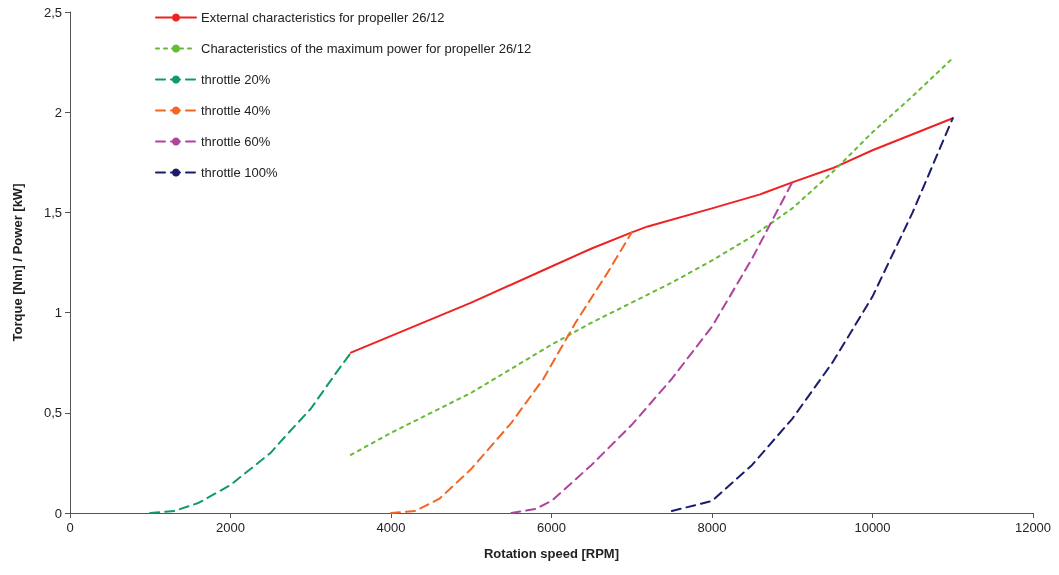 This screenshot has width=1059, height=575. Describe the element at coordinates (551, 527) in the screenshot. I see `x-tick-label: 6000` at that location.